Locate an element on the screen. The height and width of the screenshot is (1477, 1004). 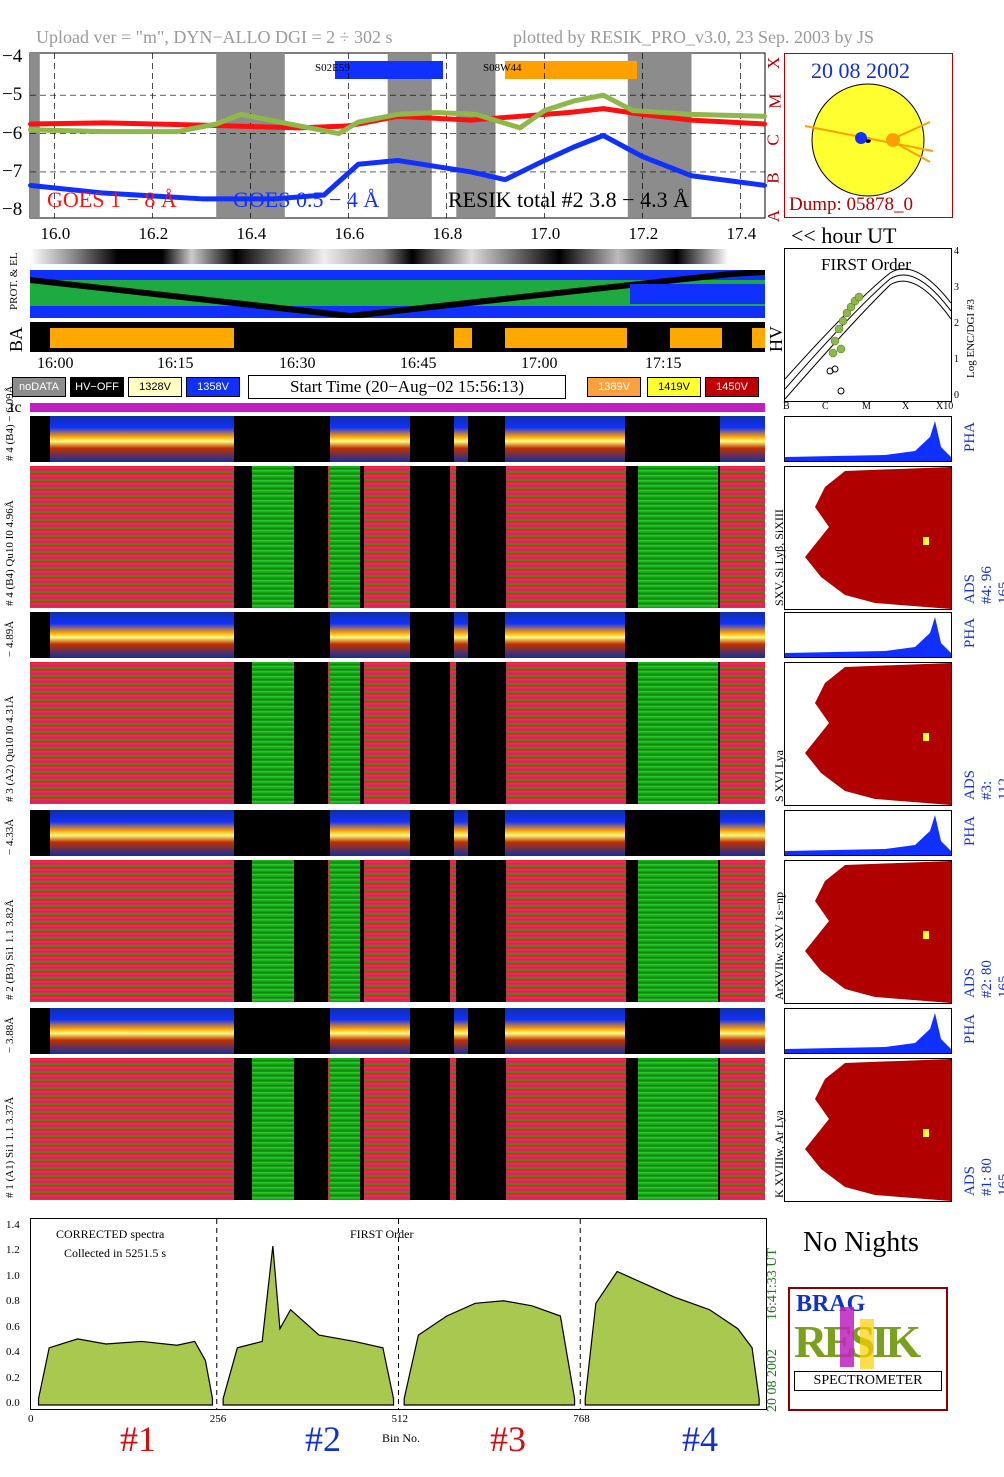
legend-1450v: 1450V is located at coordinates (732, 387).